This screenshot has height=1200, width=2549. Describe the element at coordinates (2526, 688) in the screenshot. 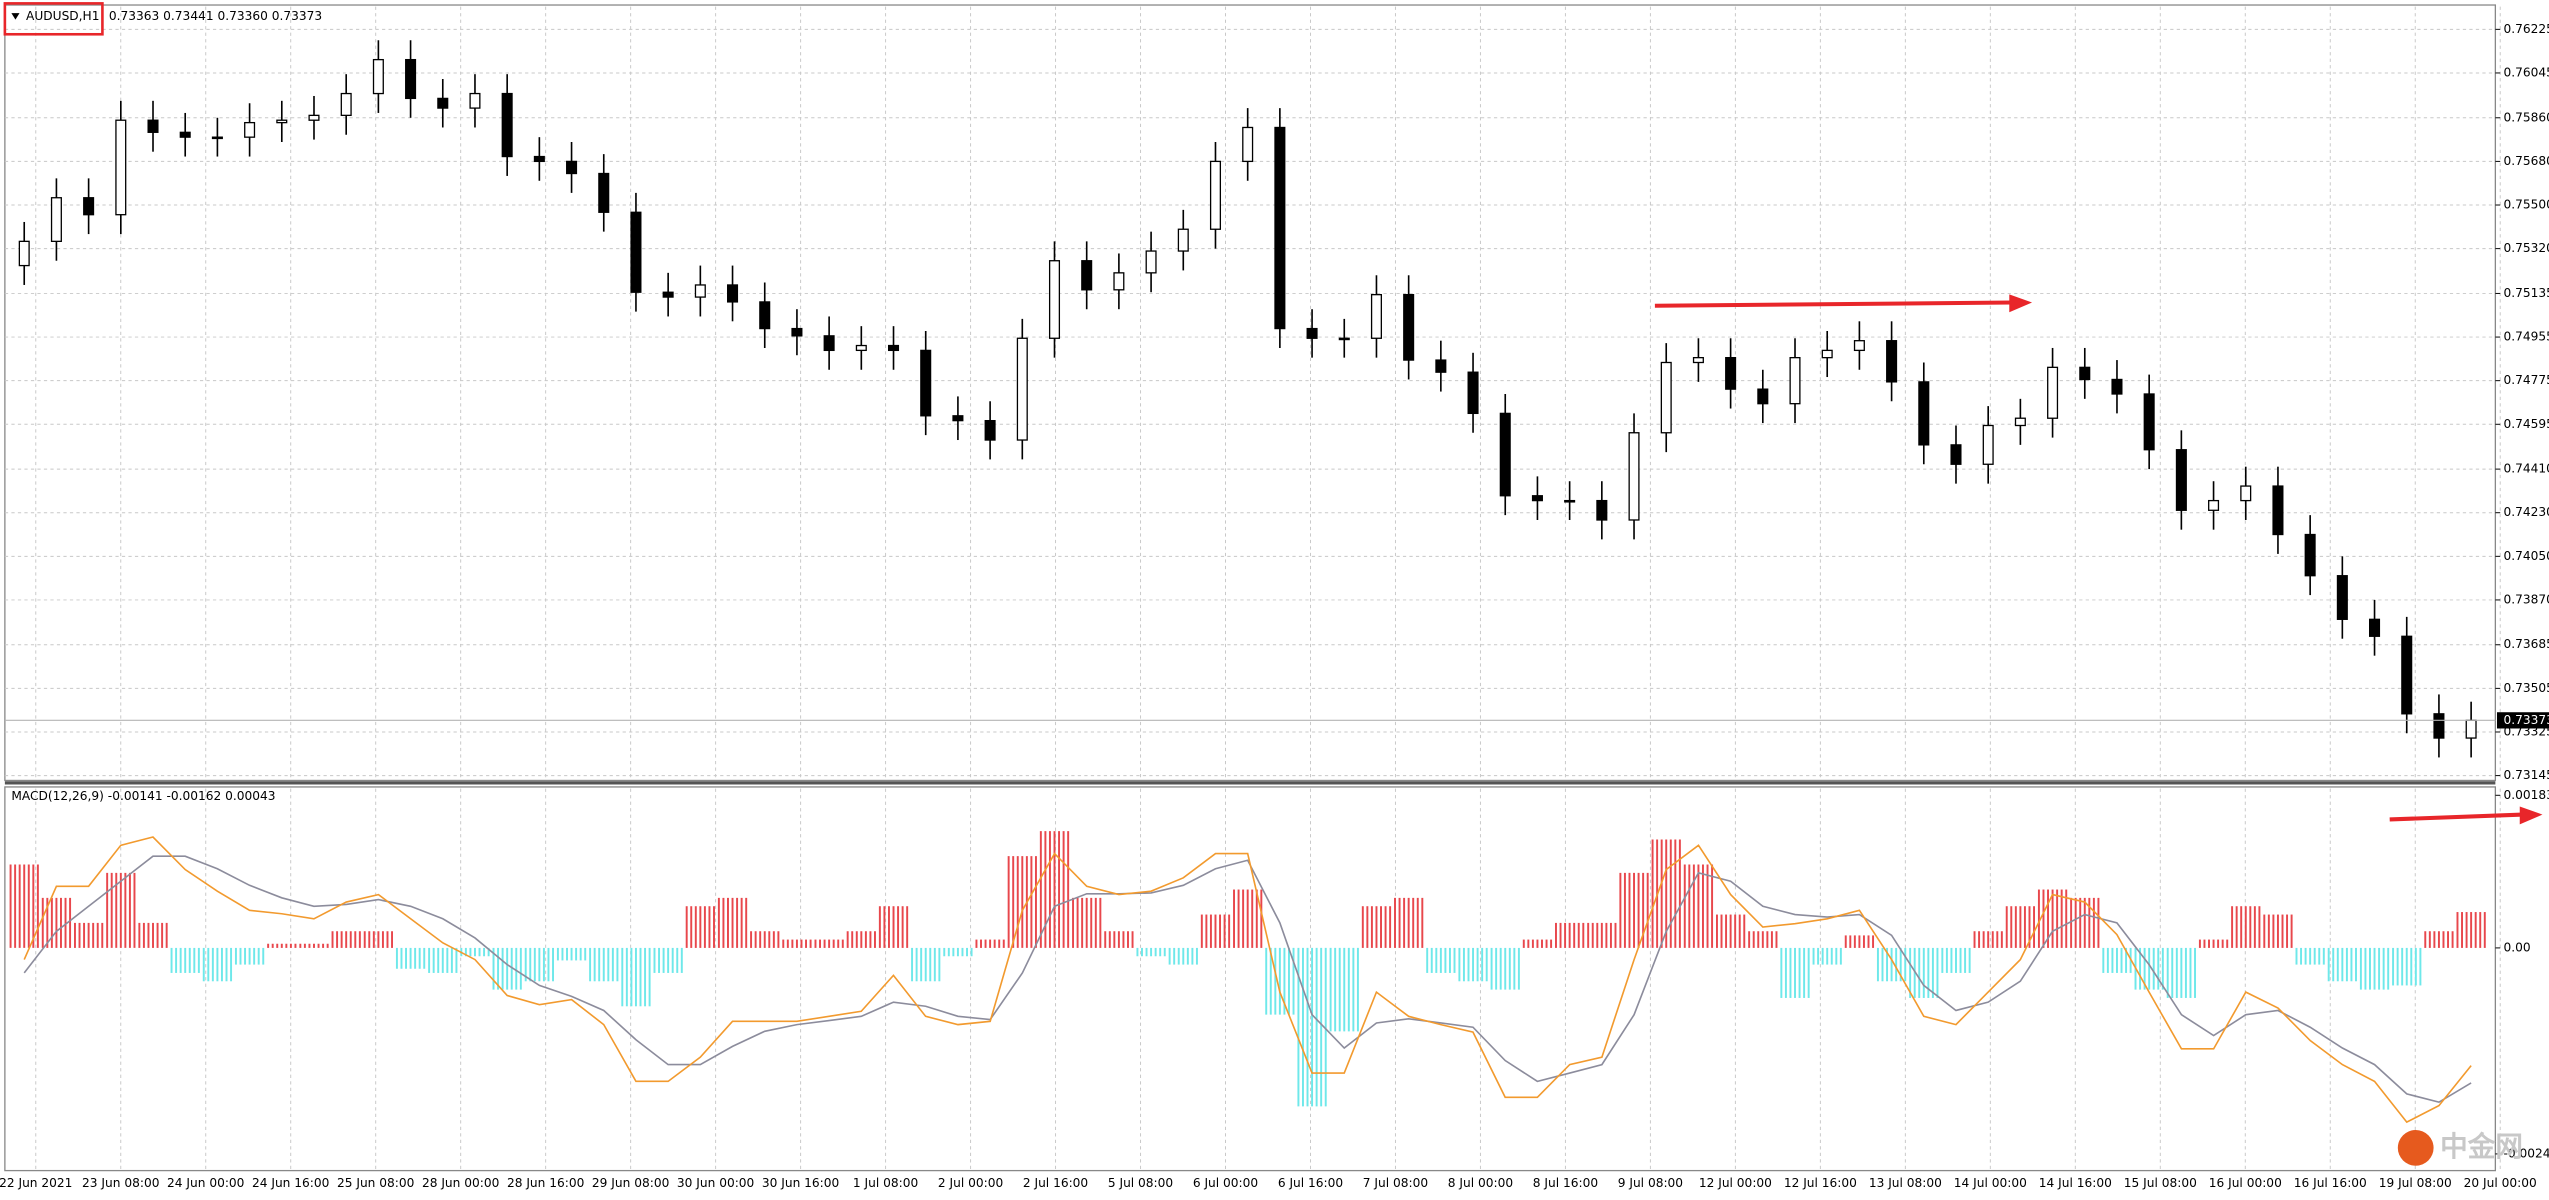

I see `y-tick-label: 0.73505` at that location.